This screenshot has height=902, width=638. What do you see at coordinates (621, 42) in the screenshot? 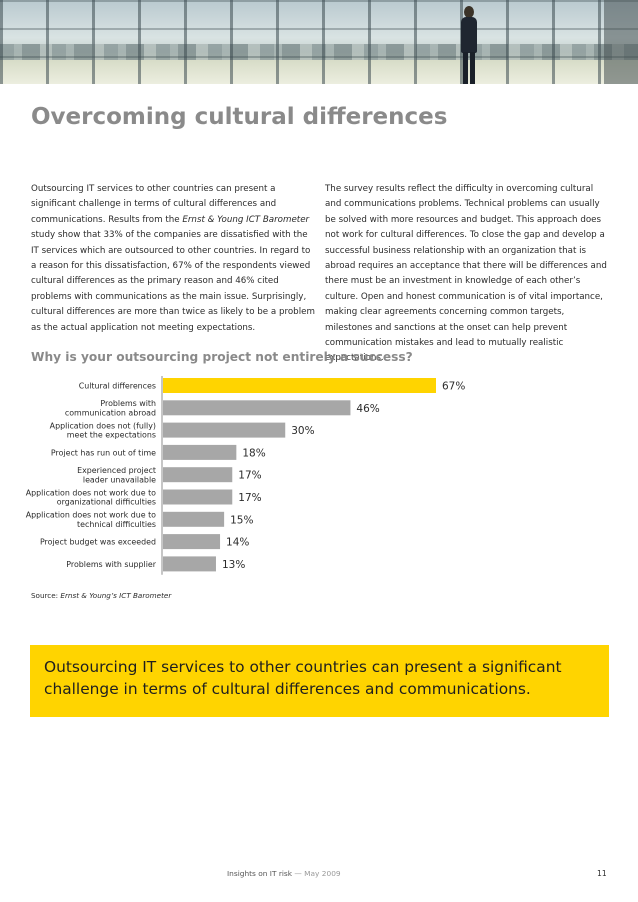
I see `window-frame` at bounding box center [621, 42].